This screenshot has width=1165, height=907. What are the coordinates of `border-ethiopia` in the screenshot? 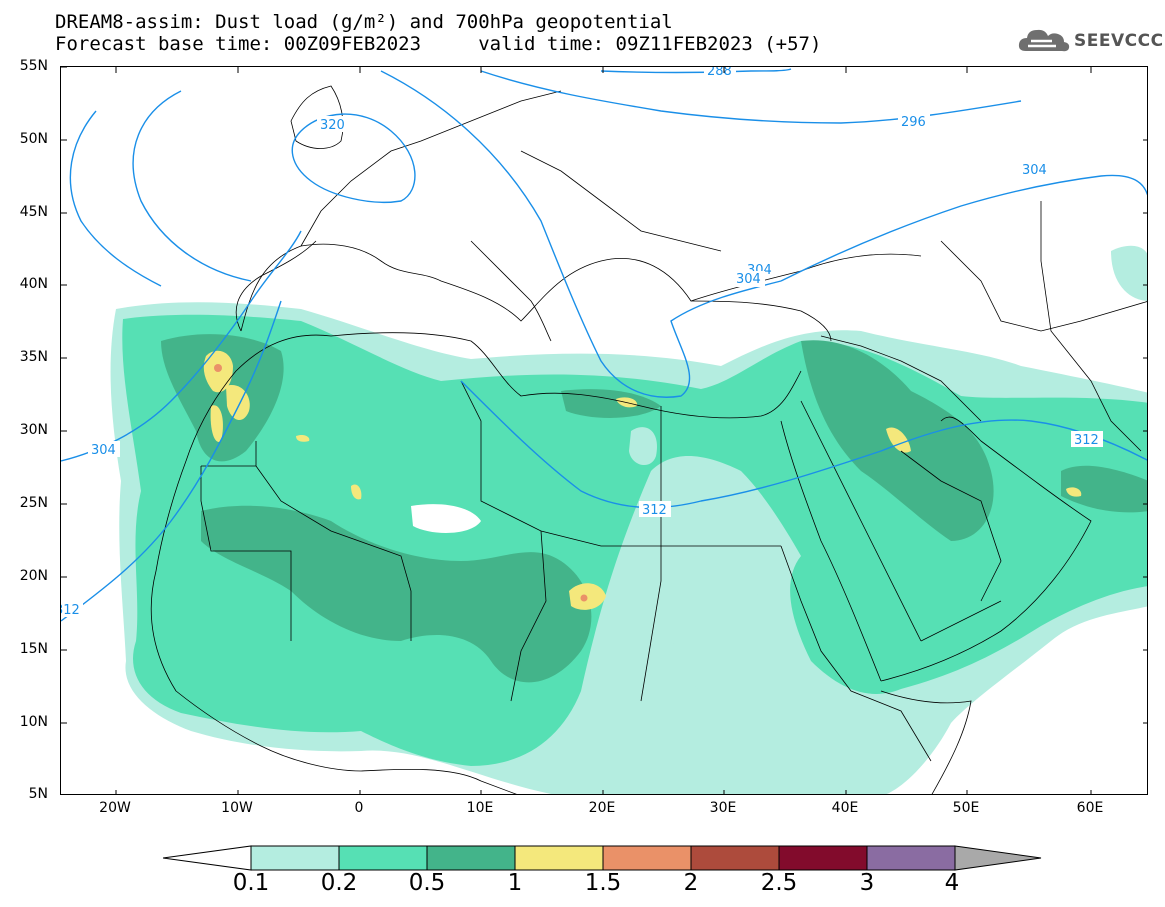 It's located at (856, 653).